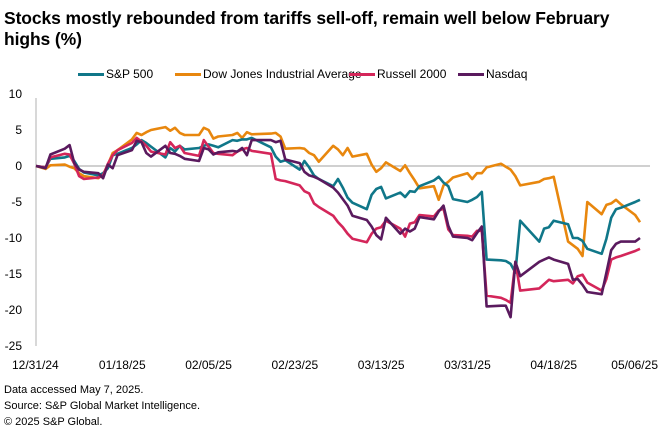 Image resolution: width=660 pixels, height=438 pixels. I want to click on legend-item-nasdaq: Nasdaq, so click(492, 74).